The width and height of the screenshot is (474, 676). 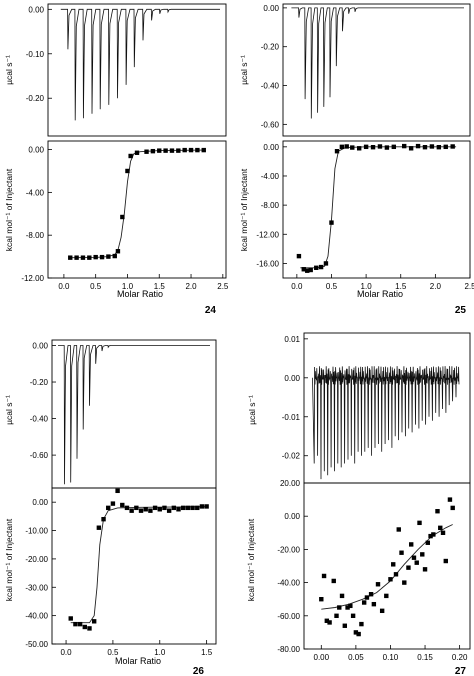 I want to click on compound-label: 26, so click(x=199, y=671).